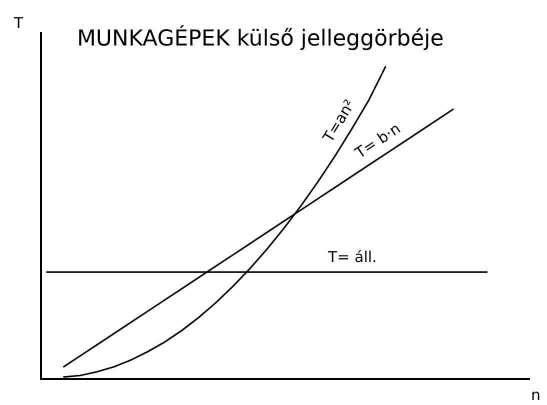 The width and height of the screenshot is (547, 405). What do you see at coordinates (352, 257) in the screenshot?
I see `series-label: T= áll.` at bounding box center [352, 257].